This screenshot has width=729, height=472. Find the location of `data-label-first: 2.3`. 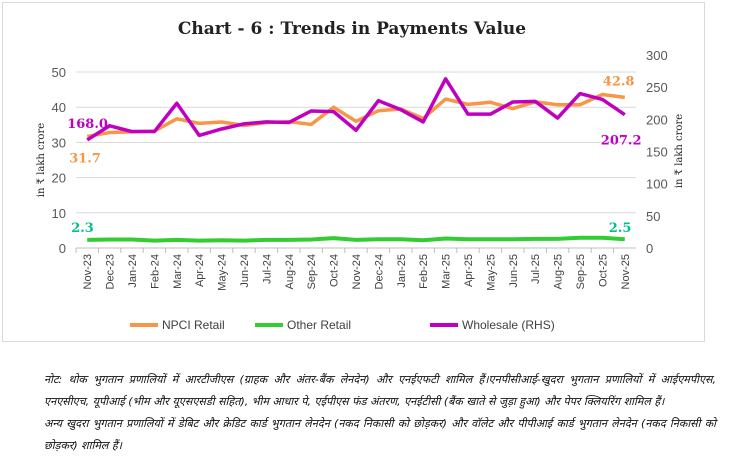

data-label-first: 2.3 is located at coordinates (82, 228).